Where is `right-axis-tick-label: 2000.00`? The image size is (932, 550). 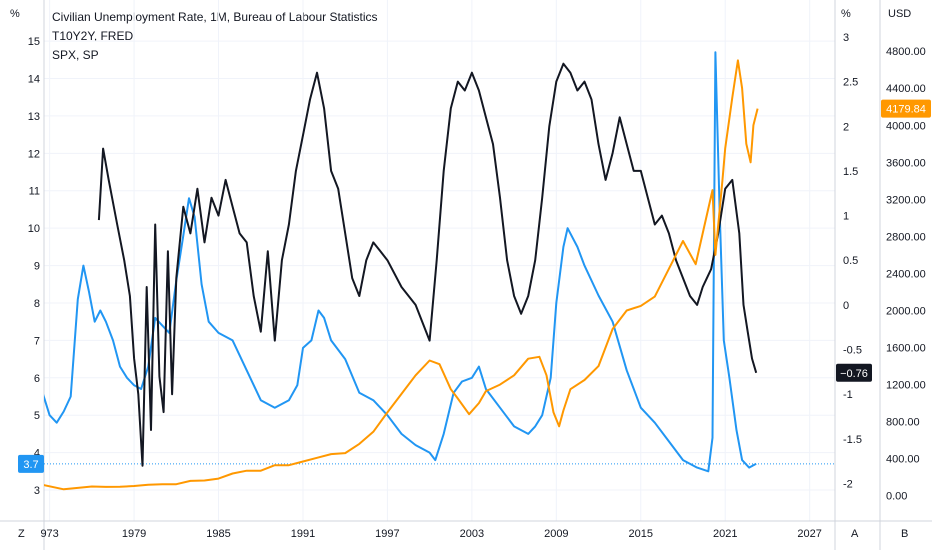
right-axis-tick-label: 2000.00 is located at coordinates (906, 311).